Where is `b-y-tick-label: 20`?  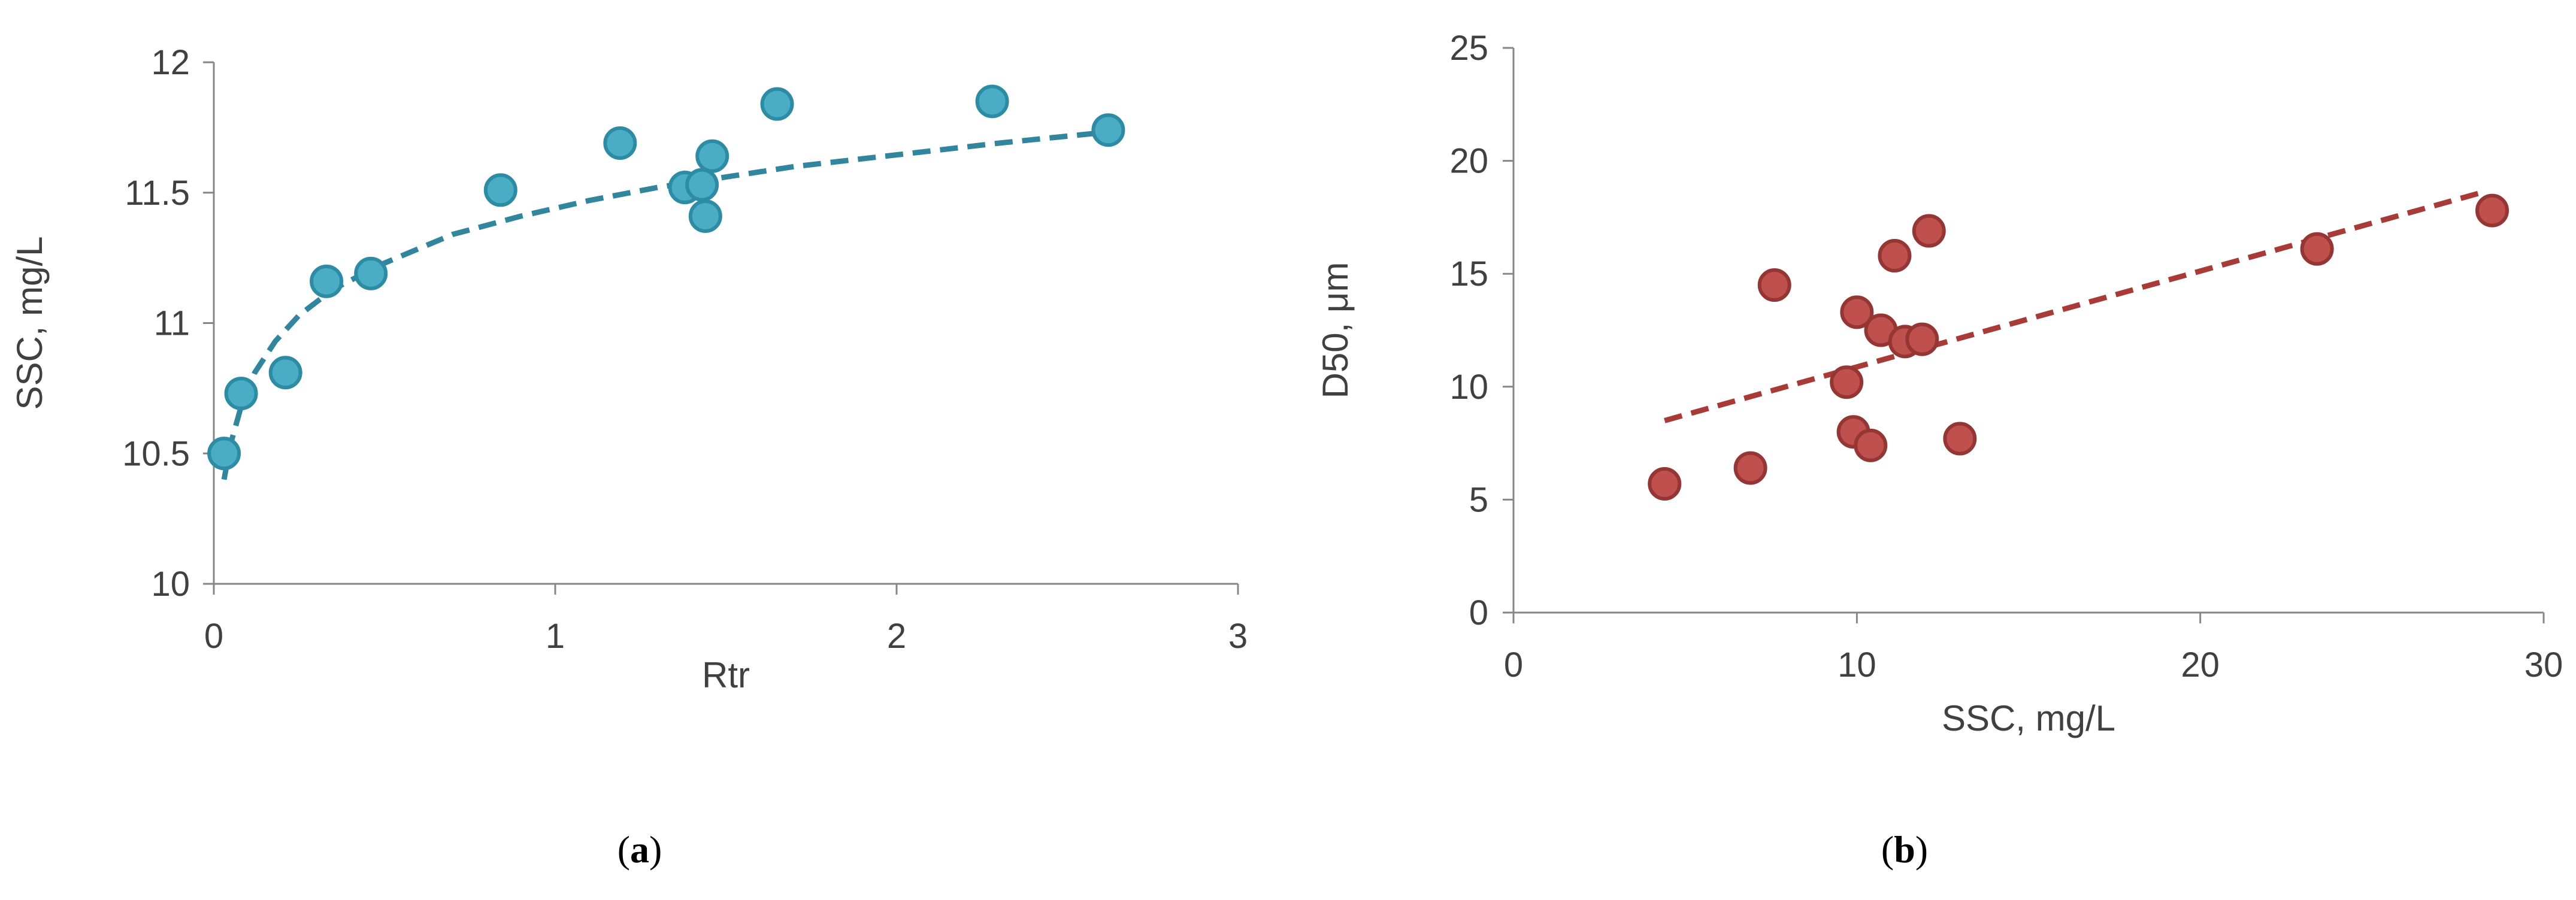 b-y-tick-label: 20 is located at coordinates (1468, 161).